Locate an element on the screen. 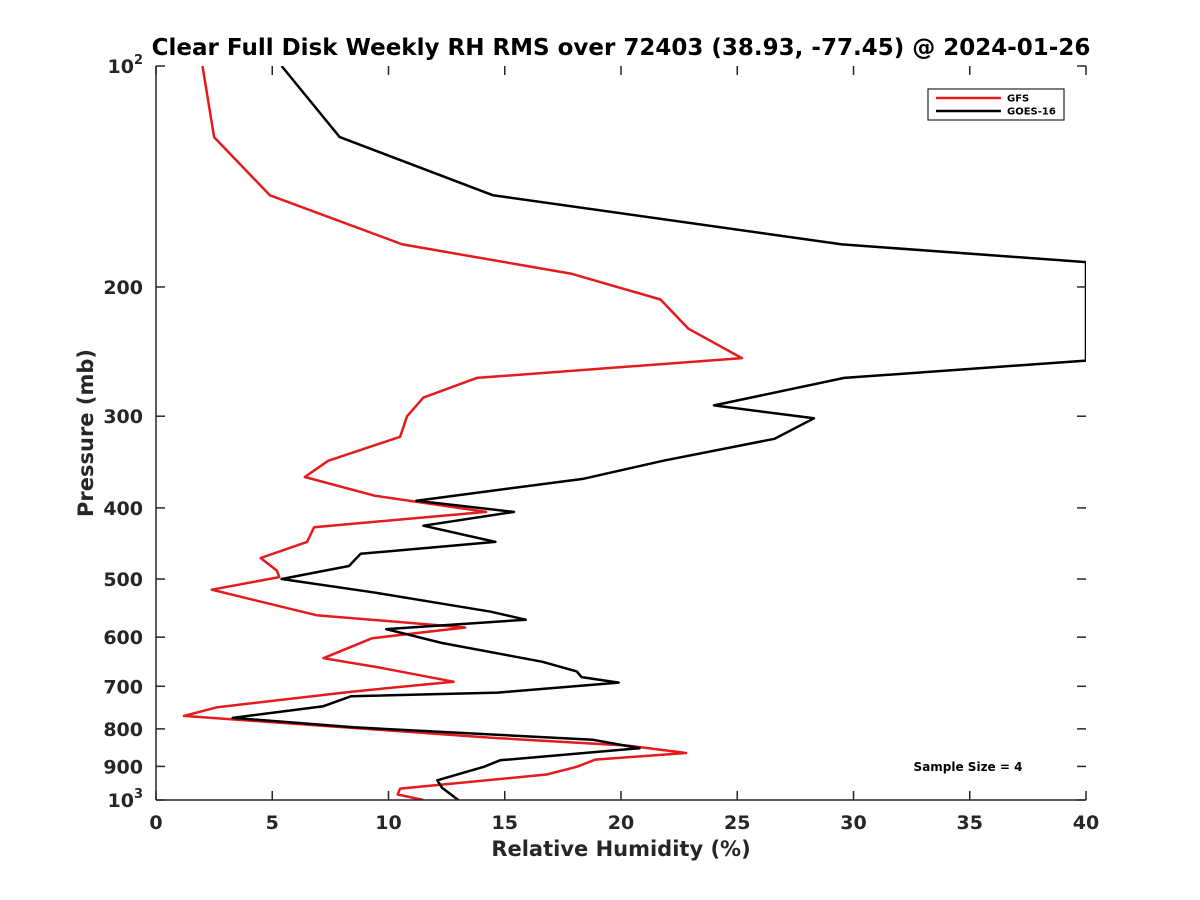 The image size is (1200, 900). sample-size-annotation: Sample Size = 4 is located at coordinates (968, 767).